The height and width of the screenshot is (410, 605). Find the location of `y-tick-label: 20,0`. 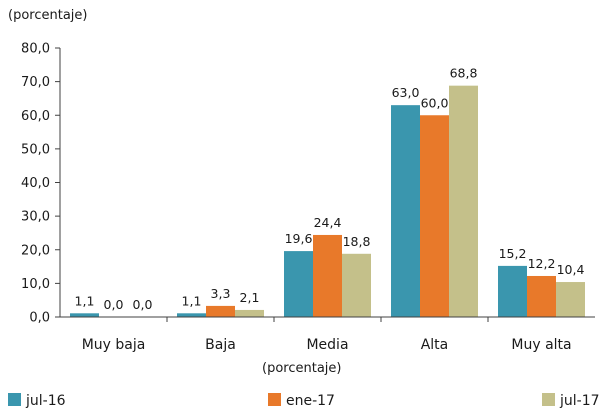

y-tick-label: 20,0 is located at coordinates (35, 250).